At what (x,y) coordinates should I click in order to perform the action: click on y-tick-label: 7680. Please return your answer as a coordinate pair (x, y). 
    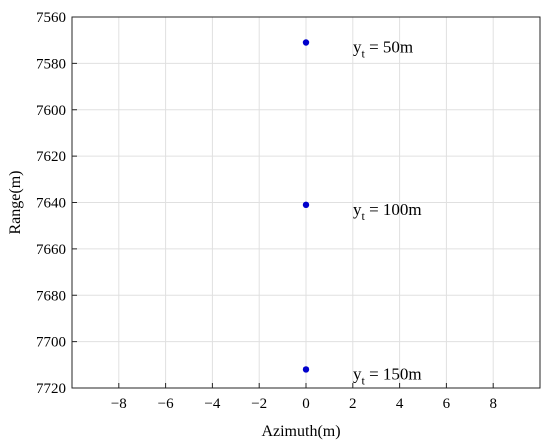
    Looking at the image, I should click on (51, 296).